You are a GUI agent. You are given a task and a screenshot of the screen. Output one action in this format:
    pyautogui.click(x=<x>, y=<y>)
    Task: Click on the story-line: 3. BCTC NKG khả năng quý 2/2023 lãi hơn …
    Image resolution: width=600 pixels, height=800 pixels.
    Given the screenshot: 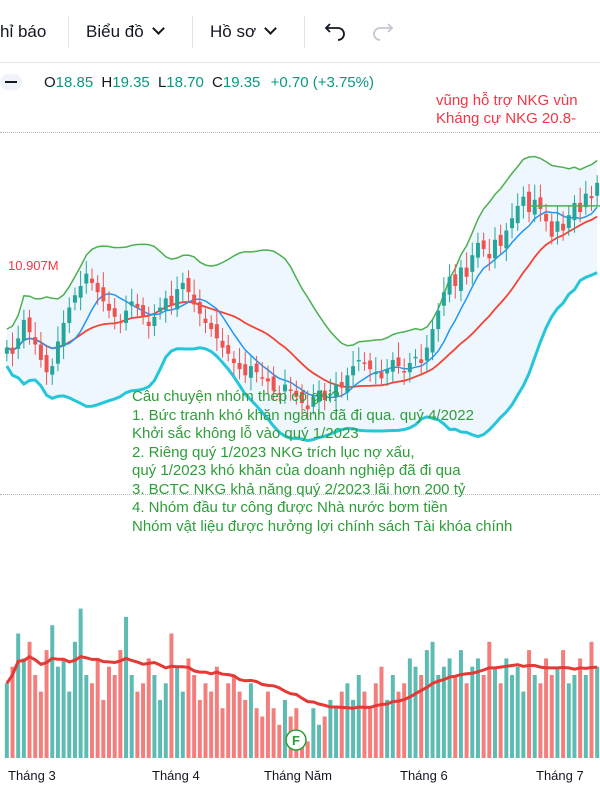 What is the action you would take?
    pyautogui.click(x=299, y=489)
    